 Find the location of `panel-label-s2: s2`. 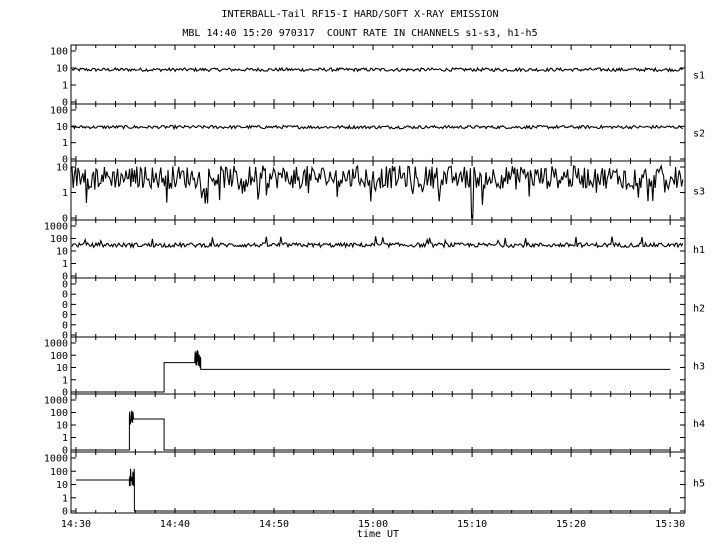

panel-label-s2: s2 is located at coordinates (699, 134).